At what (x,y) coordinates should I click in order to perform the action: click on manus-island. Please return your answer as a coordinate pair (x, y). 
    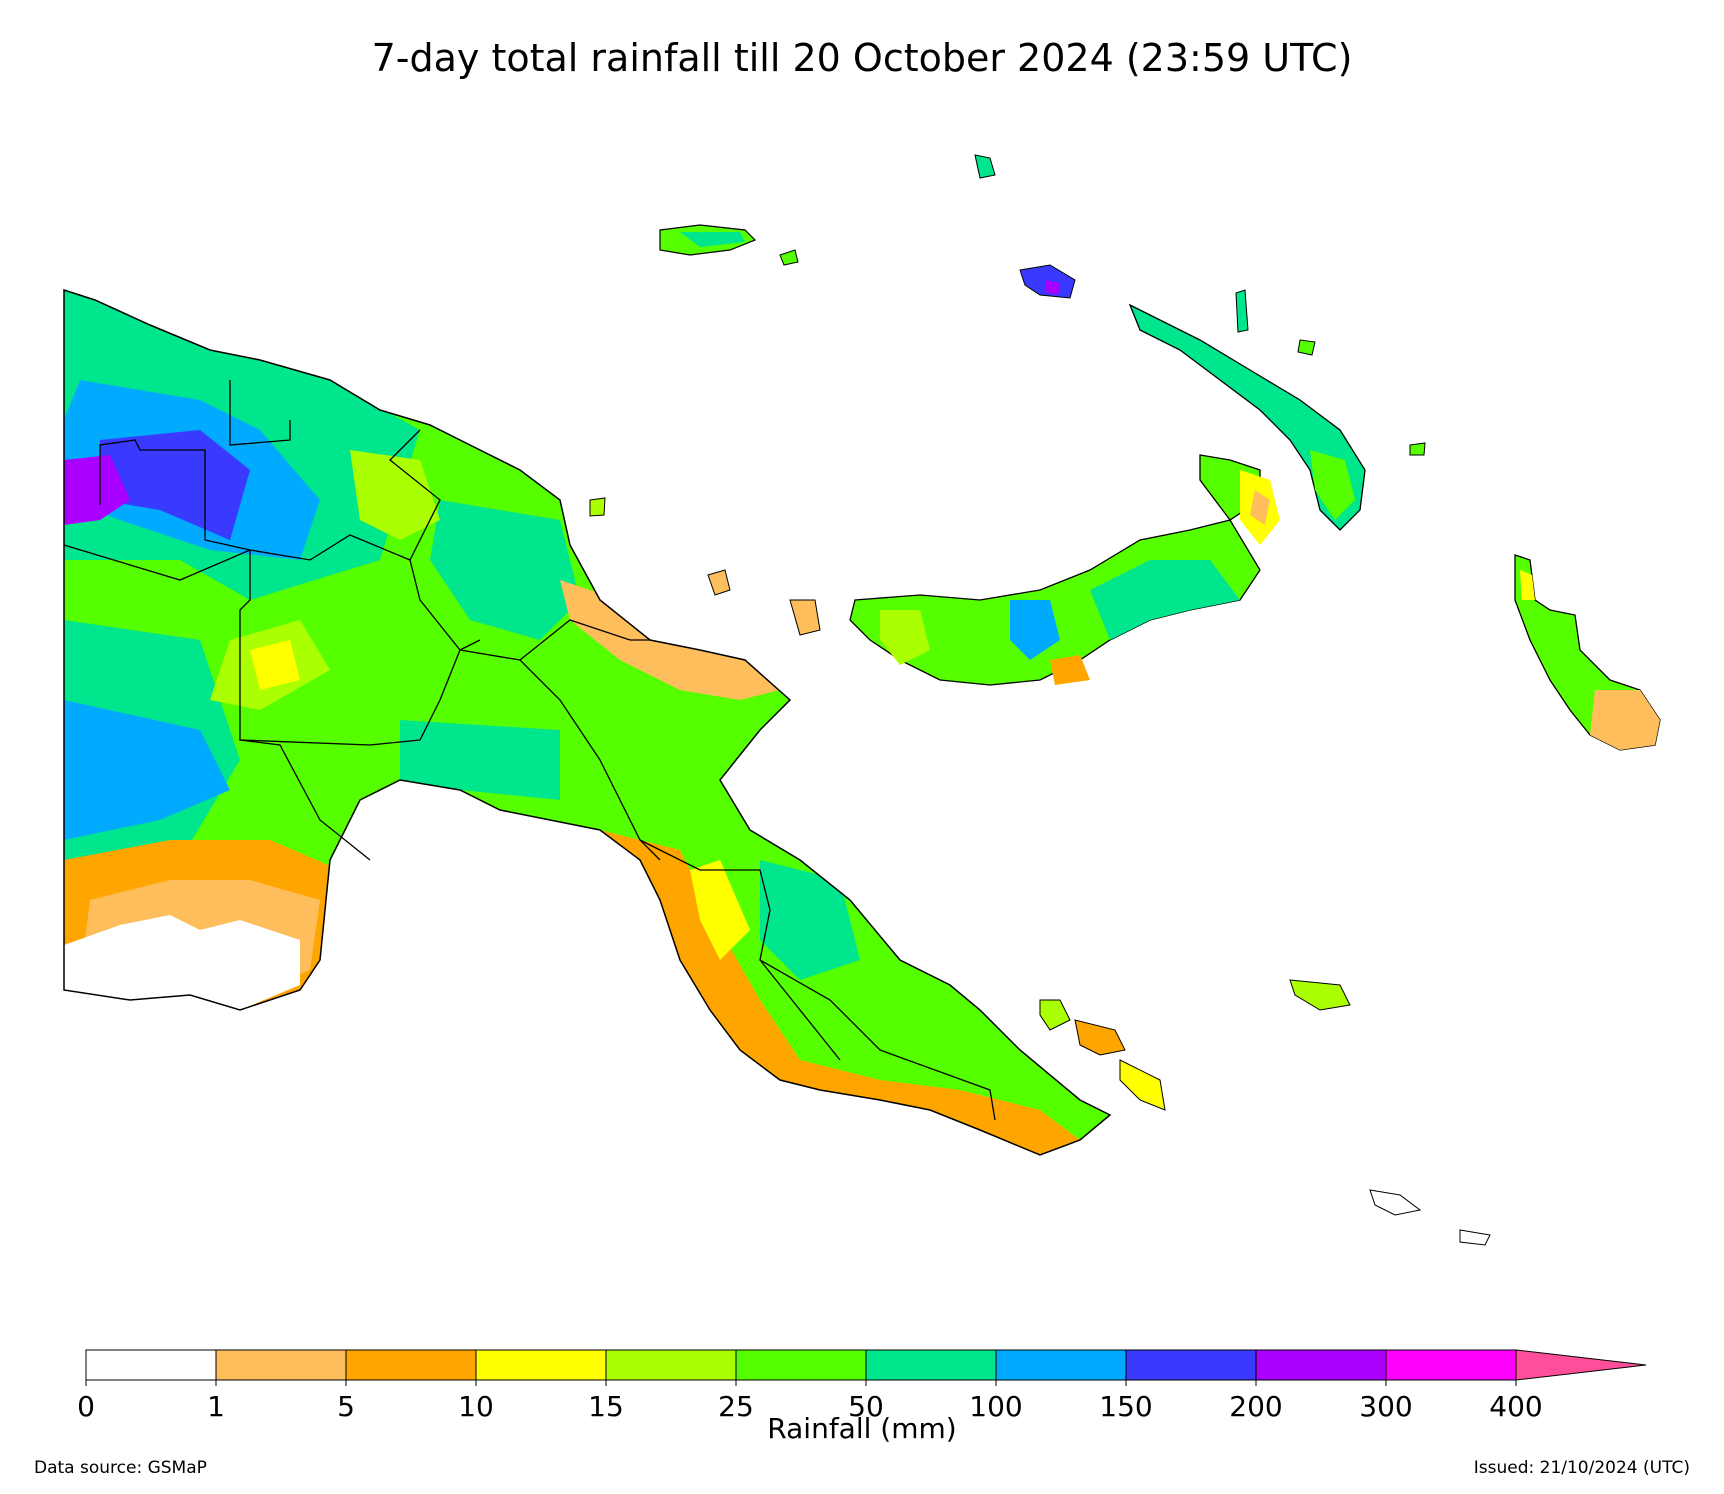
    Looking at the image, I should click on (708, 240).